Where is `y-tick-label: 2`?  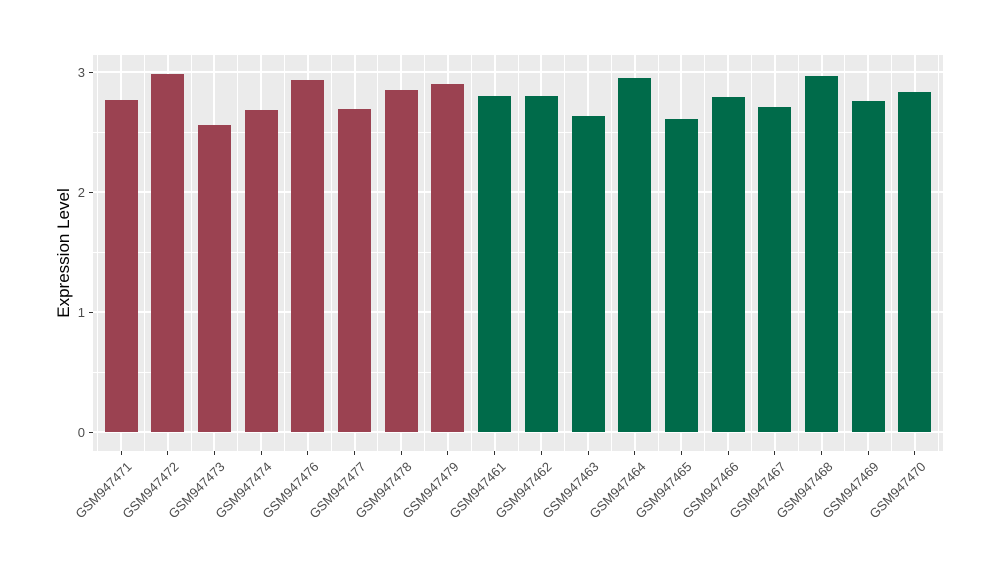 y-tick-label: 2 is located at coordinates (81, 192).